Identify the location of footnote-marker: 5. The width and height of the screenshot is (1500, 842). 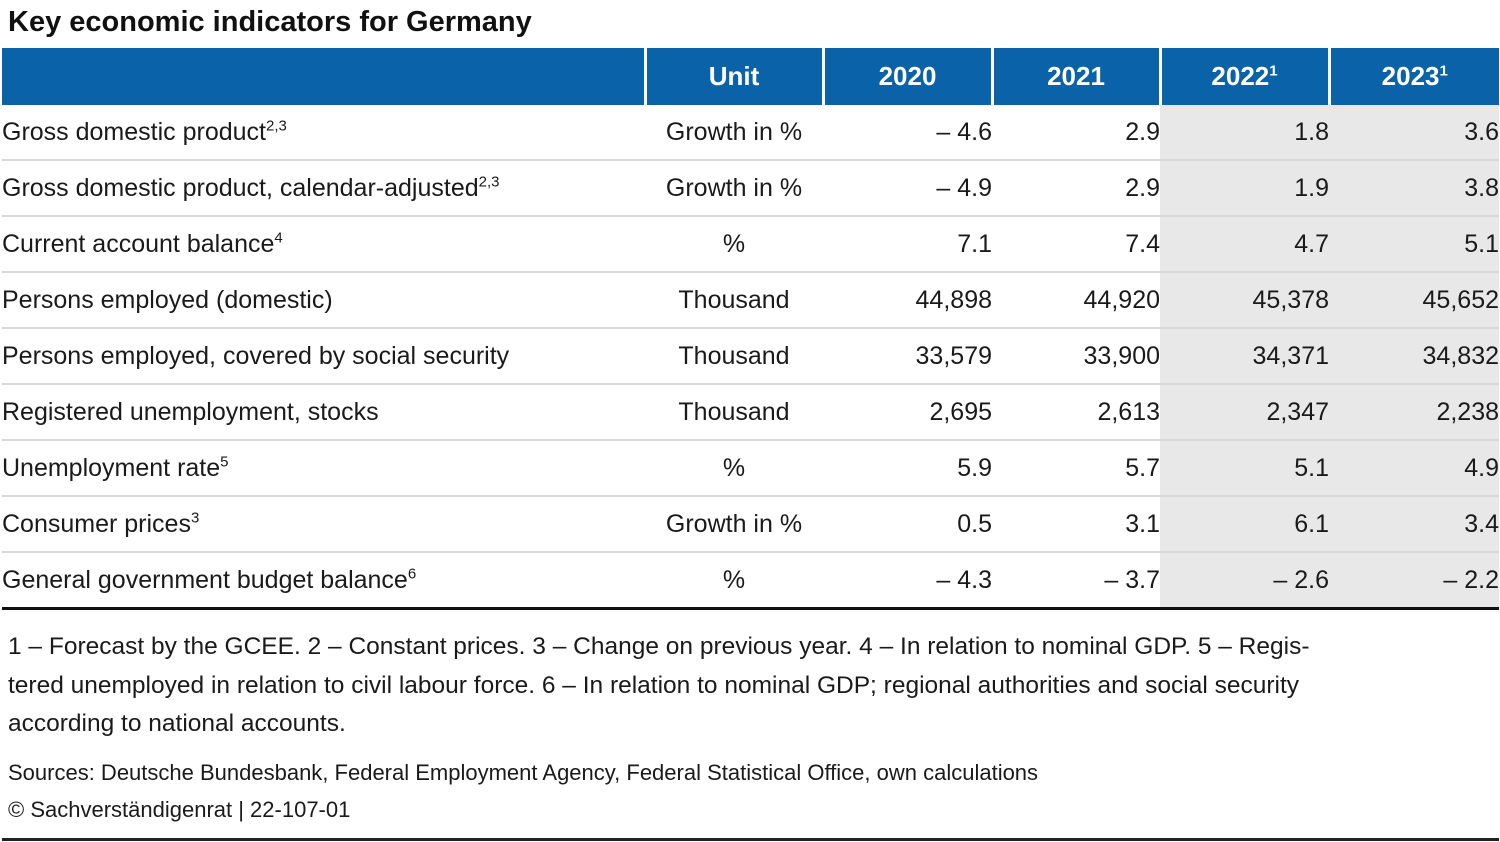
(224, 462).